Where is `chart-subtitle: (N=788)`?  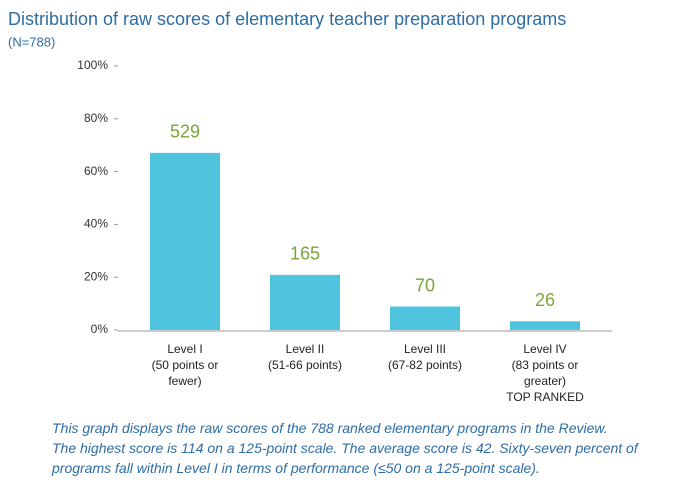 chart-subtitle: (N=788) is located at coordinates (31, 41).